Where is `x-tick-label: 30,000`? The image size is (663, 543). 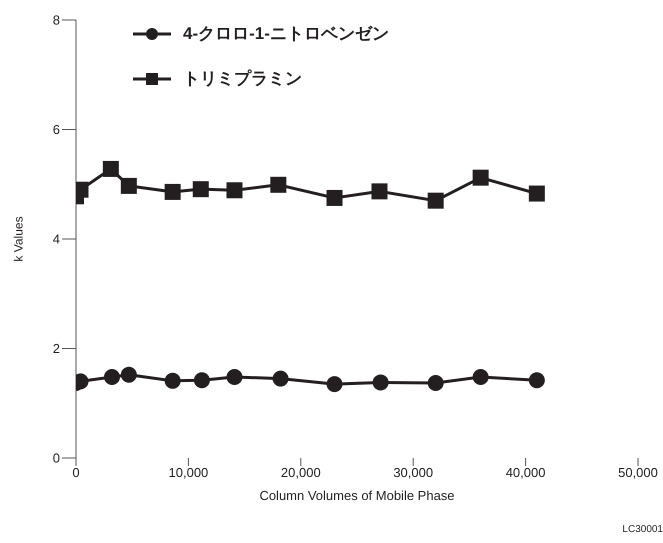
x-tick-label: 30,000 is located at coordinates (413, 472).